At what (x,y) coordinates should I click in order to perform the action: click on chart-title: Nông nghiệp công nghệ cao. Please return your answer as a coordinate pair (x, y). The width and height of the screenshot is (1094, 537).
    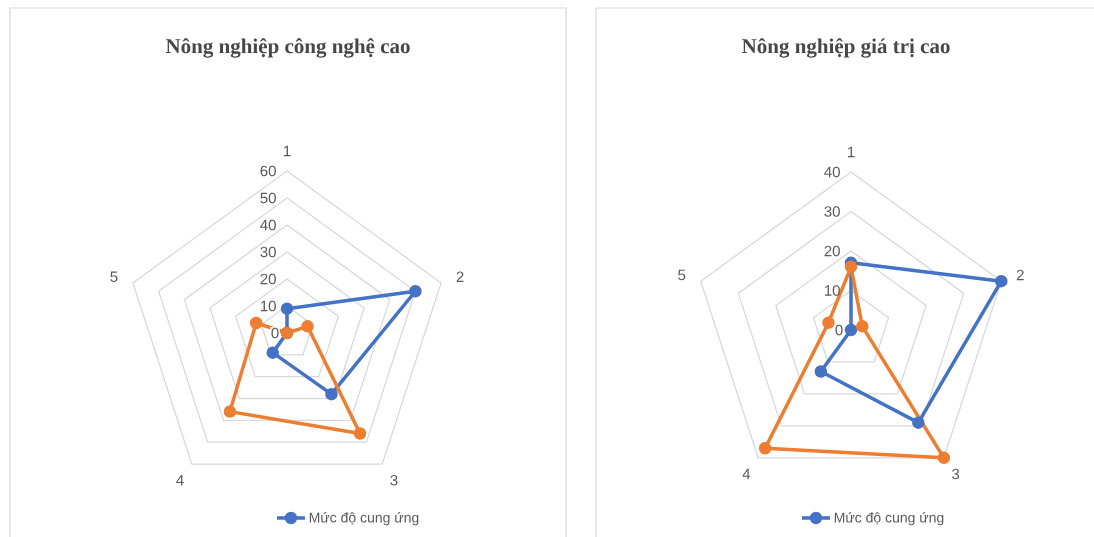
    Looking at the image, I should click on (287, 48).